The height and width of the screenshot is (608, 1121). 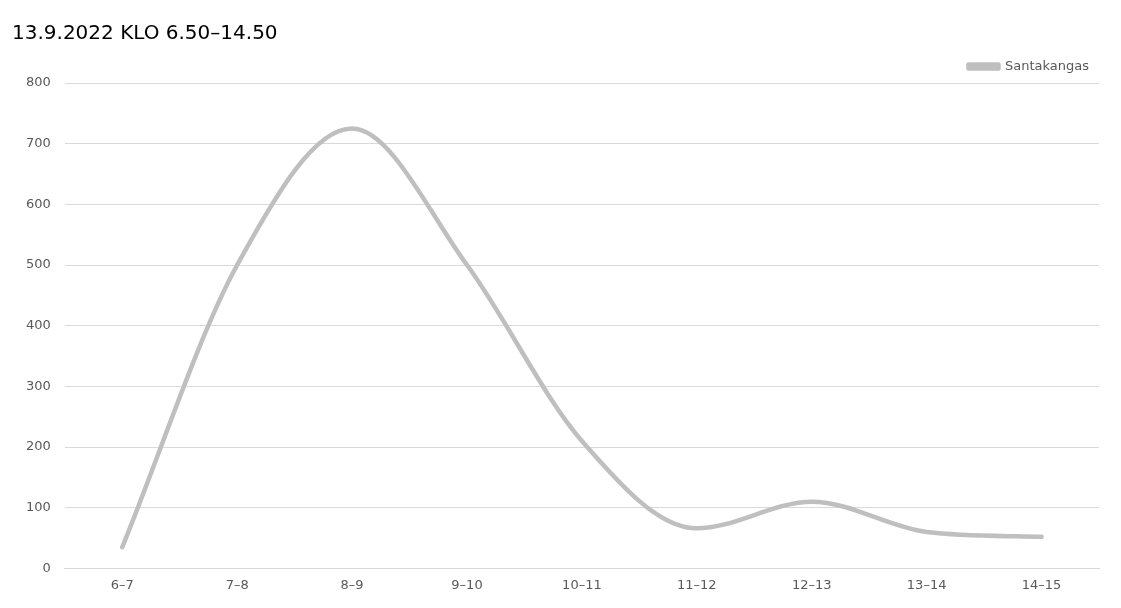 What do you see at coordinates (38, 446) in the screenshot?
I see `y-tick-label: 200` at bounding box center [38, 446].